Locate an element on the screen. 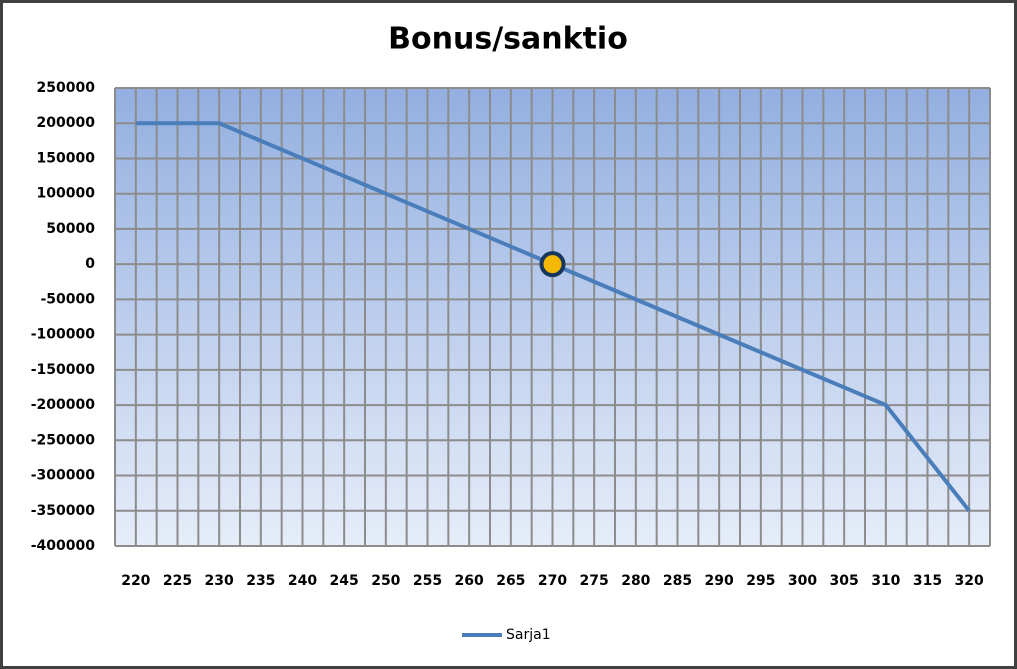  x-tick-label: 305 is located at coordinates (844, 581).